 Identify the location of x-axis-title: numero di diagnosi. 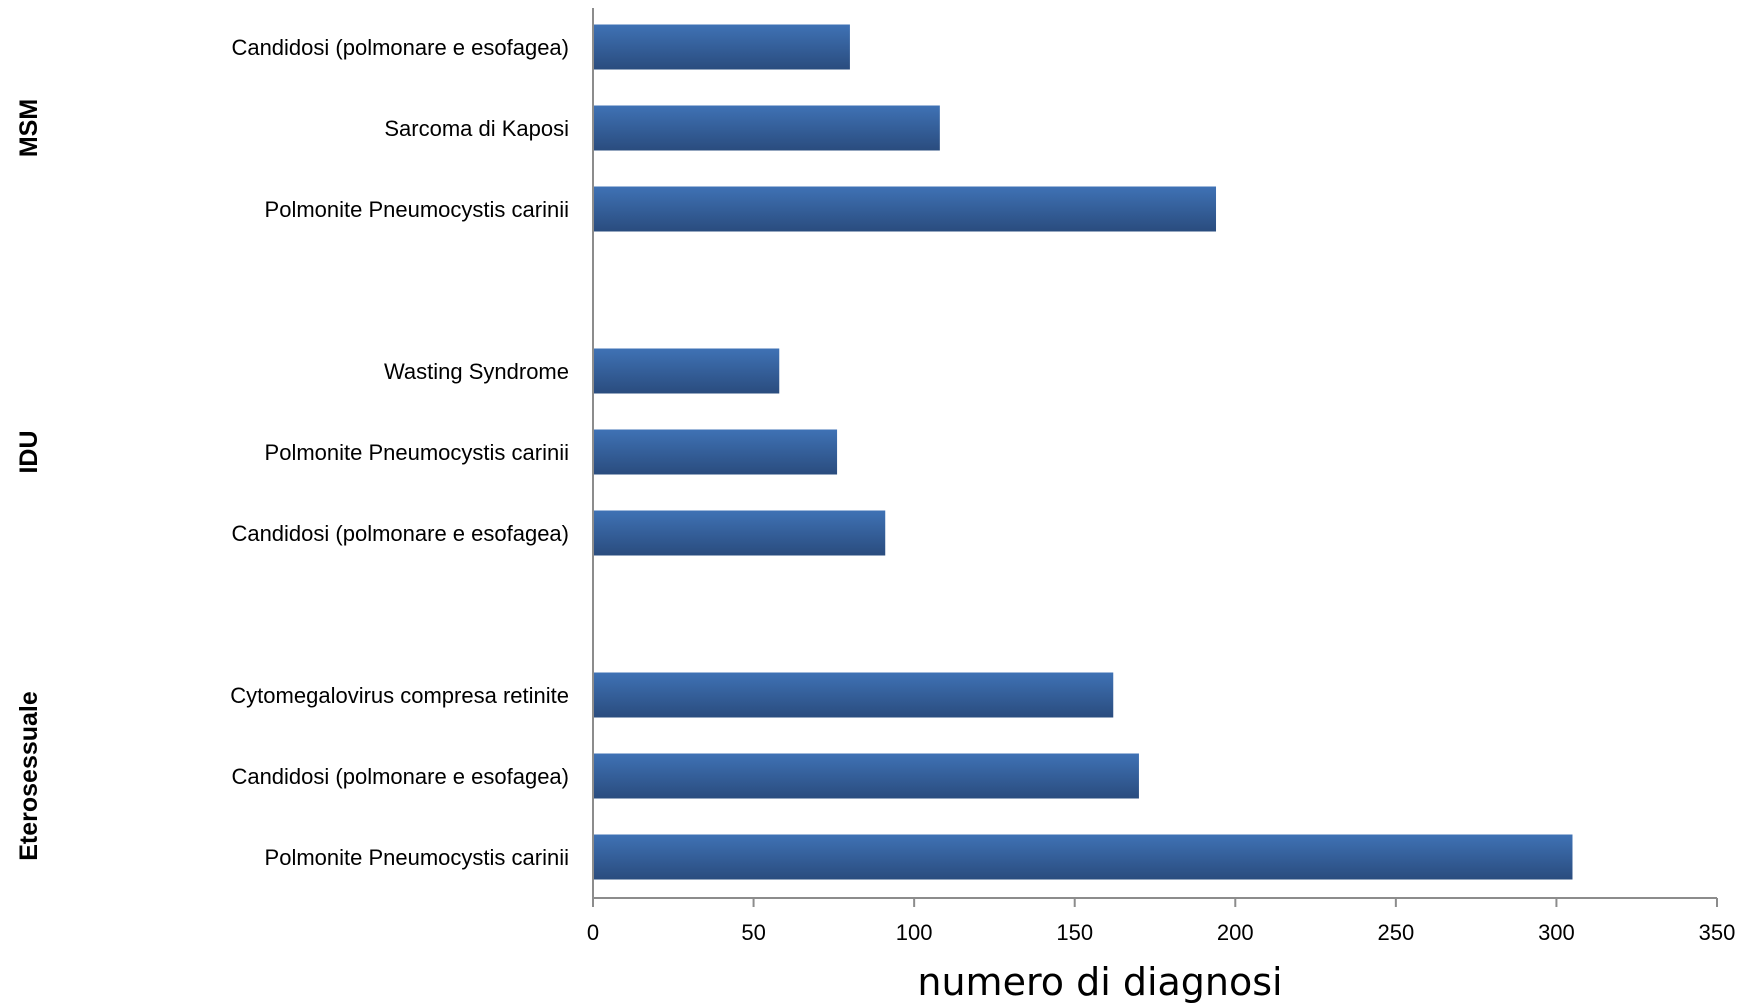
(1099, 982).